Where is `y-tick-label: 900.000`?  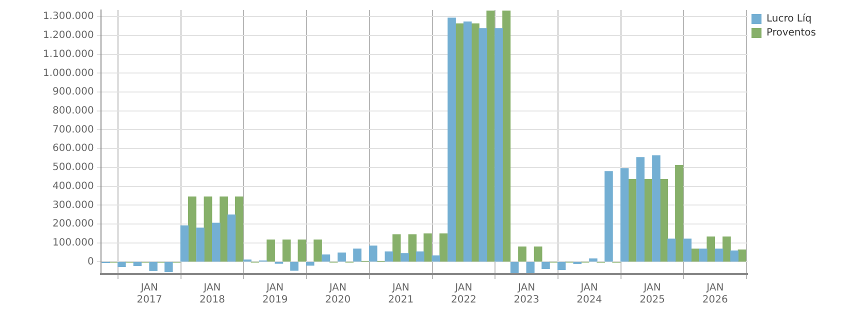 y-tick-label: 900.000 is located at coordinates (73, 92).